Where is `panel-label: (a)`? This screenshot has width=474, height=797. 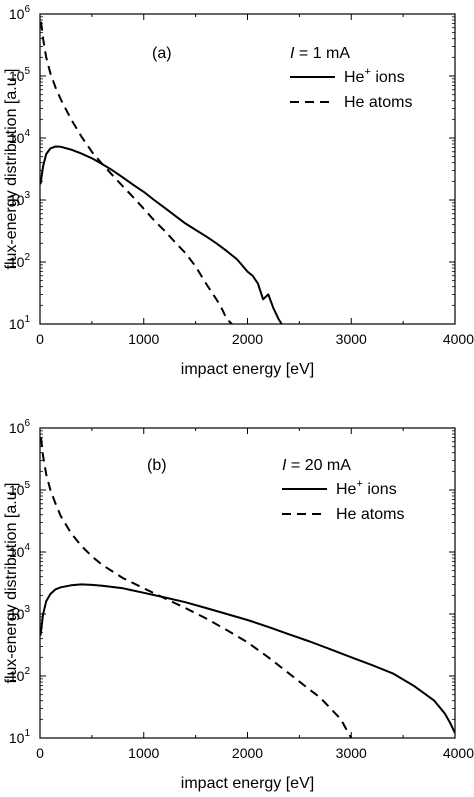
panel-label: (a) is located at coordinates (162, 53).